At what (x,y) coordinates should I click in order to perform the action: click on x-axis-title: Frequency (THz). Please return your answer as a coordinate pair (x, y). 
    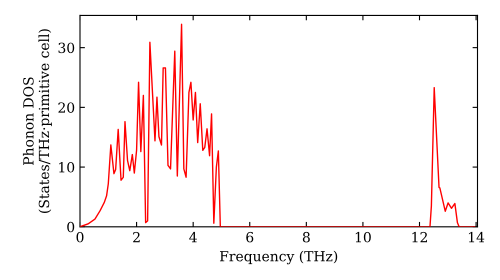
    Looking at the image, I should click on (279, 257).